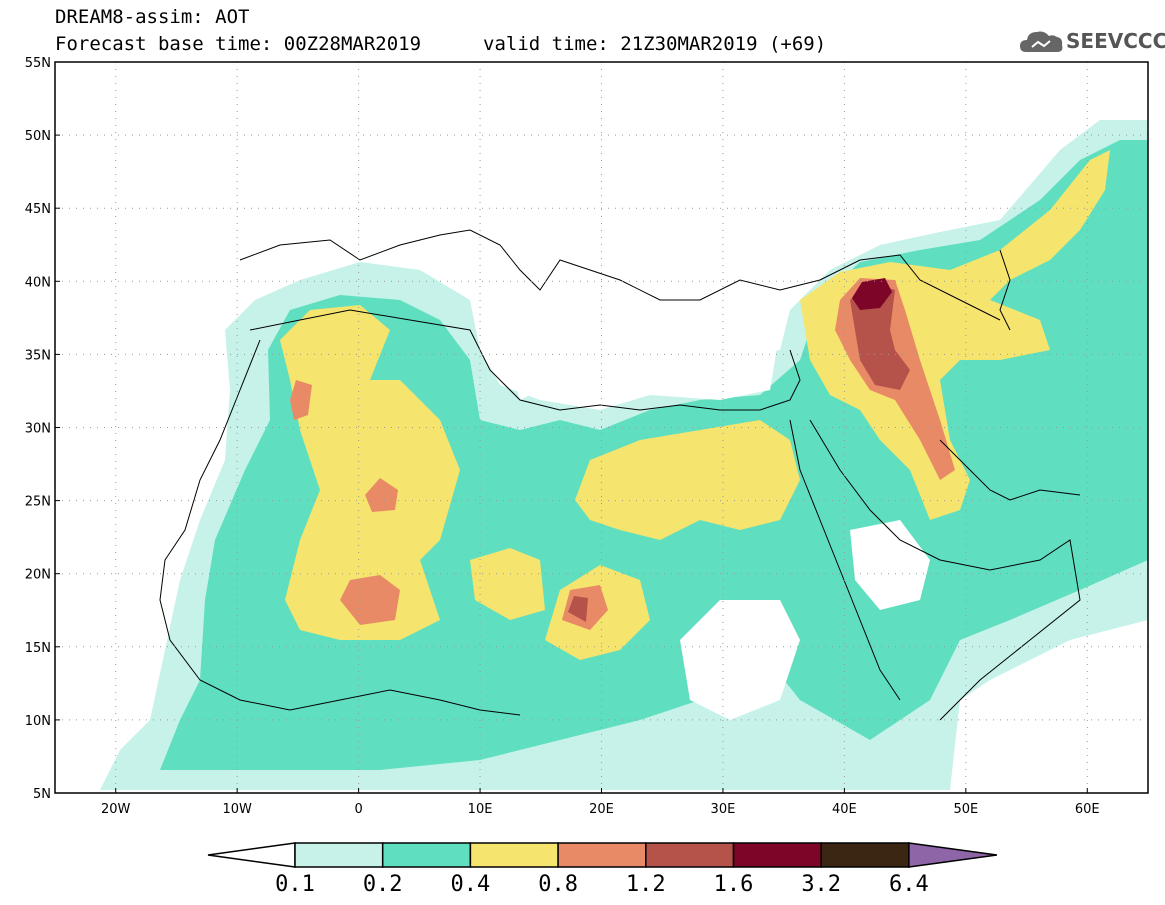 This screenshot has height=905, width=1165. I want to click on lat-label: 40N, so click(38, 282).